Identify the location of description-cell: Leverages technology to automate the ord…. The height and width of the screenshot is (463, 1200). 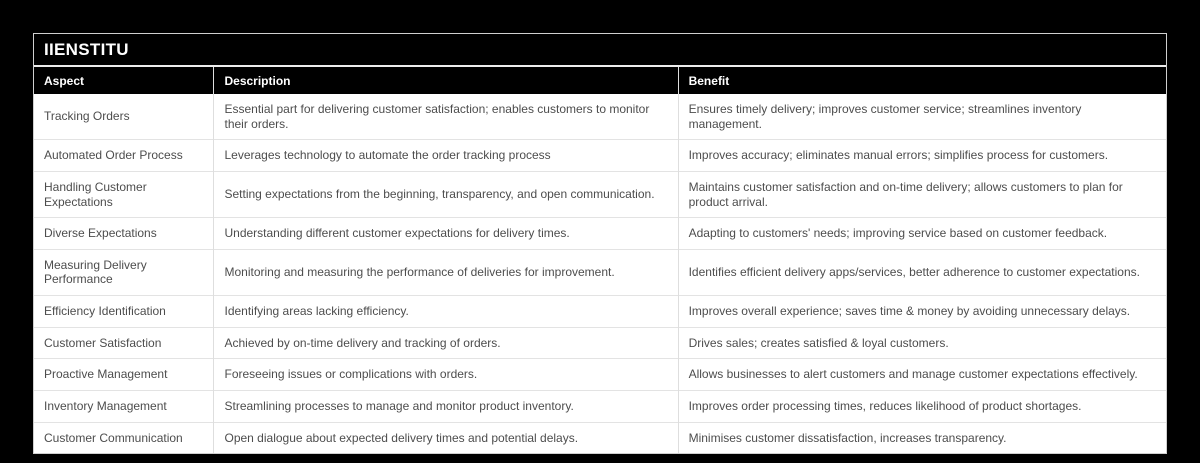
(446, 155).